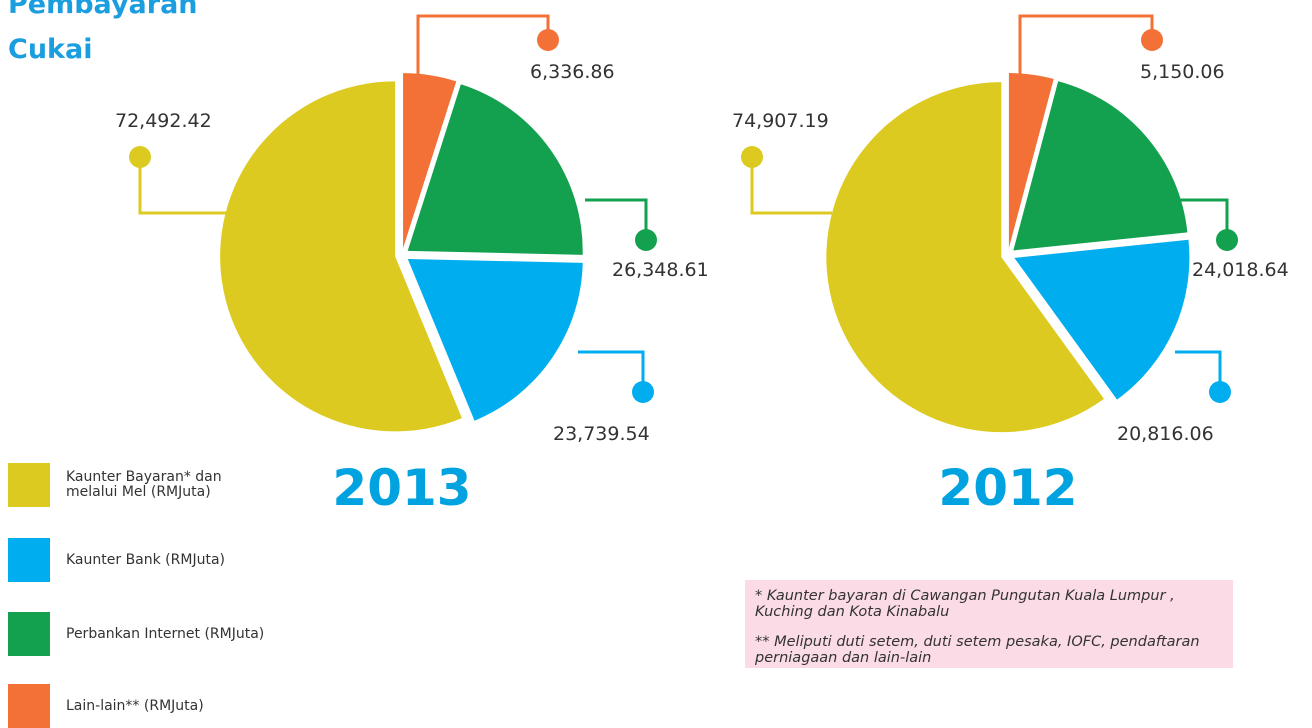 This screenshot has height=728, width=1312. I want to click on data-label: 6,336.86, so click(572, 72).